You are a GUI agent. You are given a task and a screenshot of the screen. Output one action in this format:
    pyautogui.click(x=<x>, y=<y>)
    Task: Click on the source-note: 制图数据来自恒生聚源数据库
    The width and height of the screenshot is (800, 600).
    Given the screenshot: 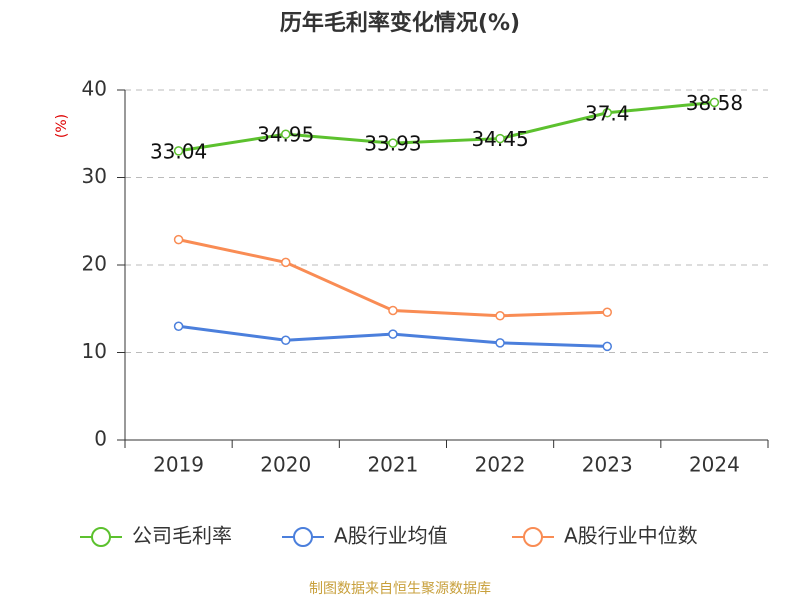 What is the action you would take?
    pyautogui.click(x=400, y=589)
    